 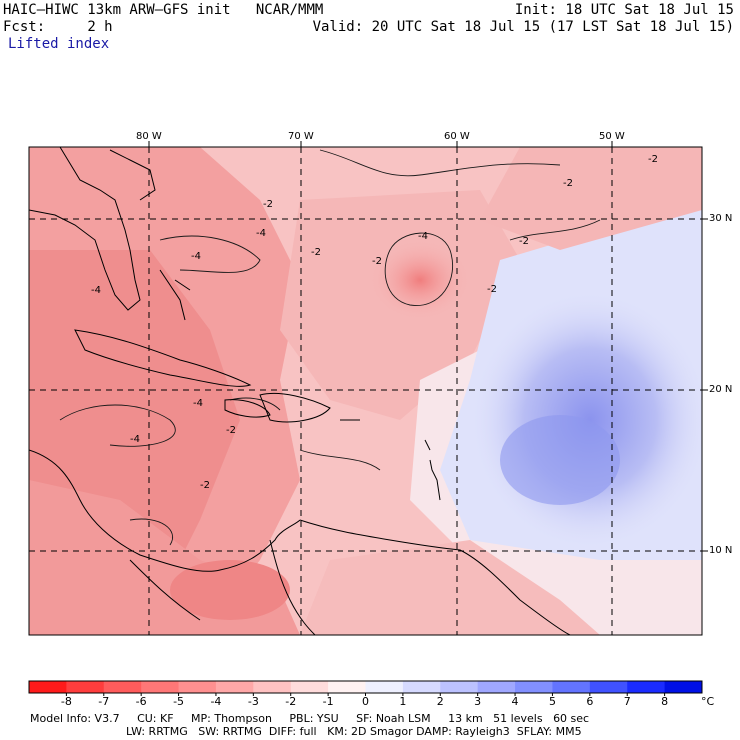 I want to click on lon-label: 70 W, so click(x=301, y=136).